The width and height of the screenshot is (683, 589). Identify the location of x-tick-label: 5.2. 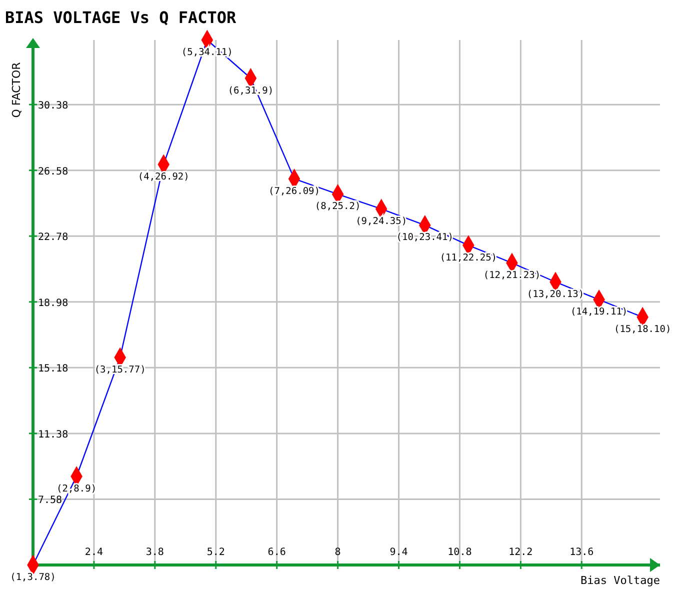
(215, 552).